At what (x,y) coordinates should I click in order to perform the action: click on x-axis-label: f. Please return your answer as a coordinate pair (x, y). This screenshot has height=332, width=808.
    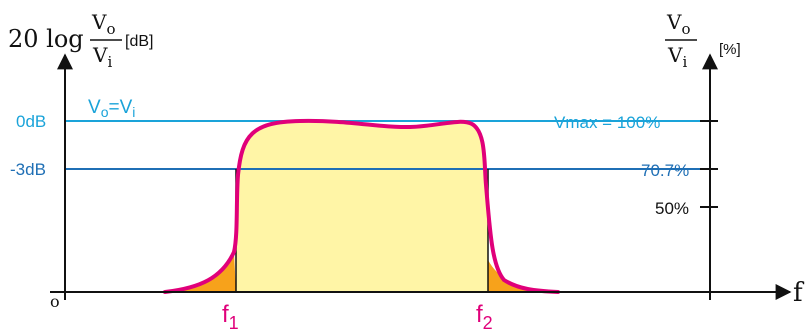
    Looking at the image, I should click on (799, 293).